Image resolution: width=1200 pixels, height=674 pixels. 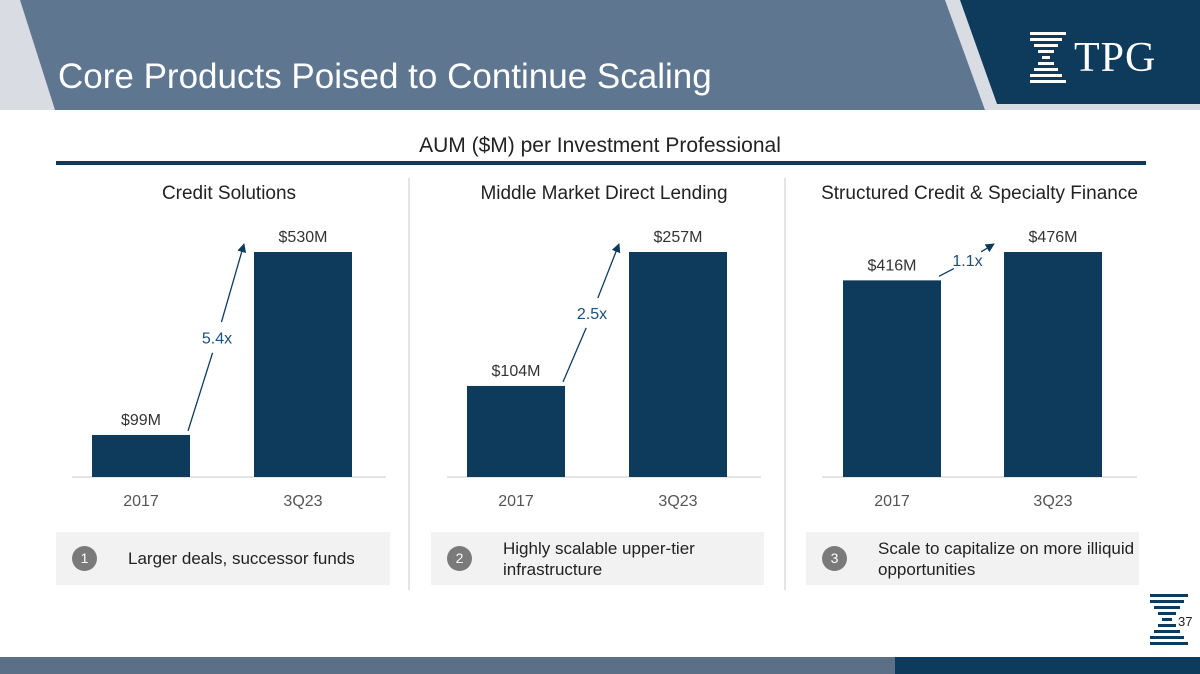 What do you see at coordinates (834, 558) in the screenshot?
I see `callout-number: 3` at bounding box center [834, 558].